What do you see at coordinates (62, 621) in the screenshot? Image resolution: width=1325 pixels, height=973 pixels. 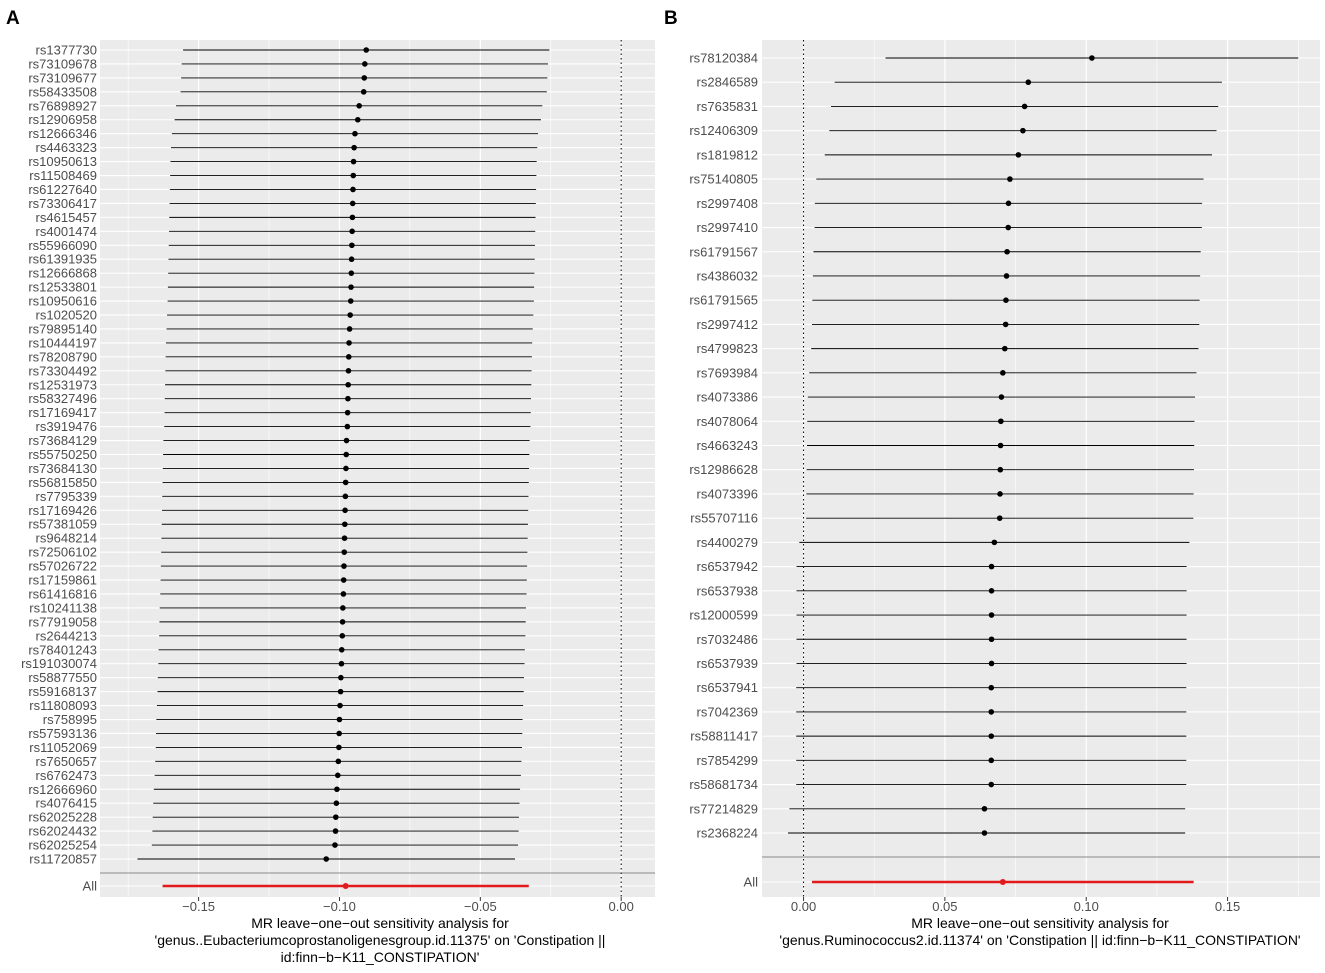 I see `snp-label: rs77919058` at bounding box center [62, 621].